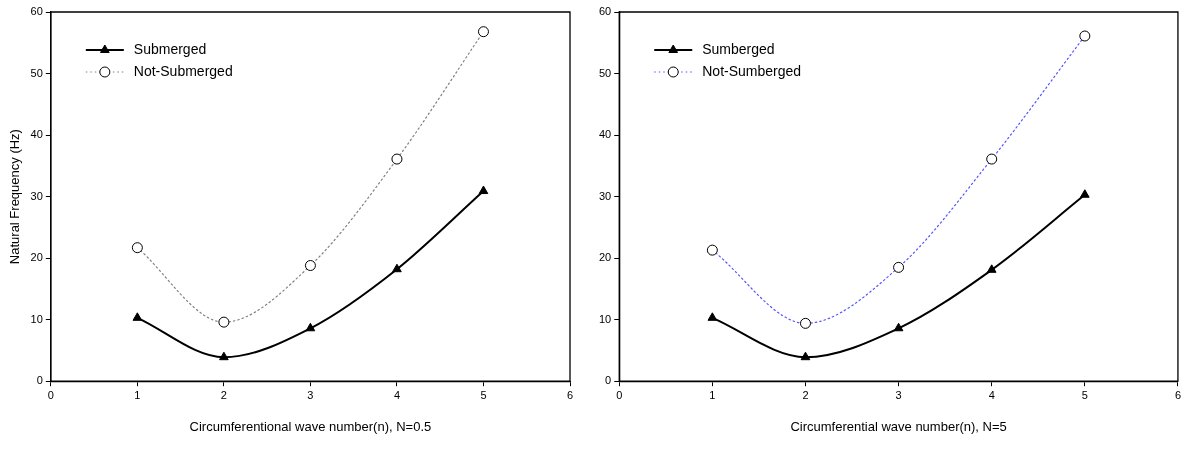  What do you see at coordinates (15, 197) in the screenshot?
I see `y-axis-title: Natural Frequency (Hz)` at bounding box center [15, 197].